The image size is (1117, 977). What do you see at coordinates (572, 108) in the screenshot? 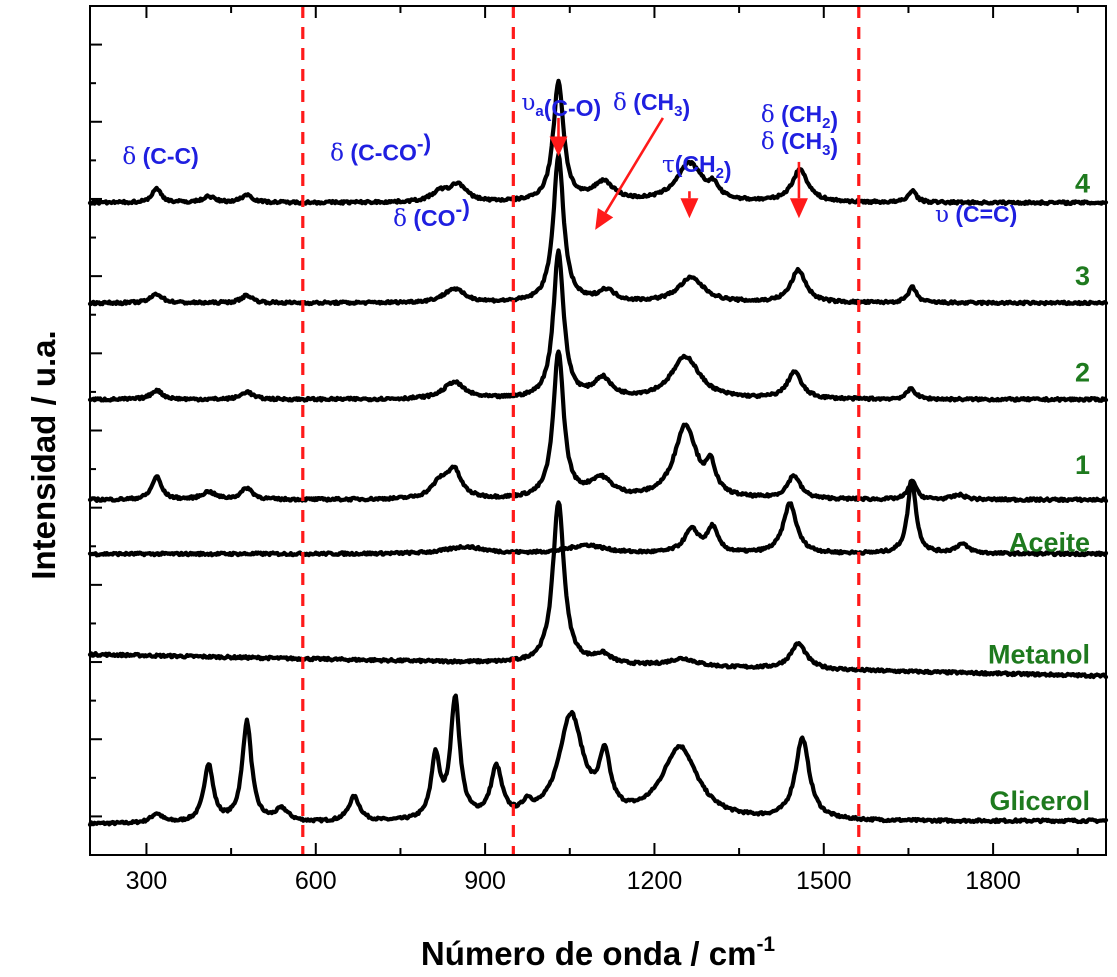
I see `band-label-part: (C-O)` at bounding box center [572, 108].